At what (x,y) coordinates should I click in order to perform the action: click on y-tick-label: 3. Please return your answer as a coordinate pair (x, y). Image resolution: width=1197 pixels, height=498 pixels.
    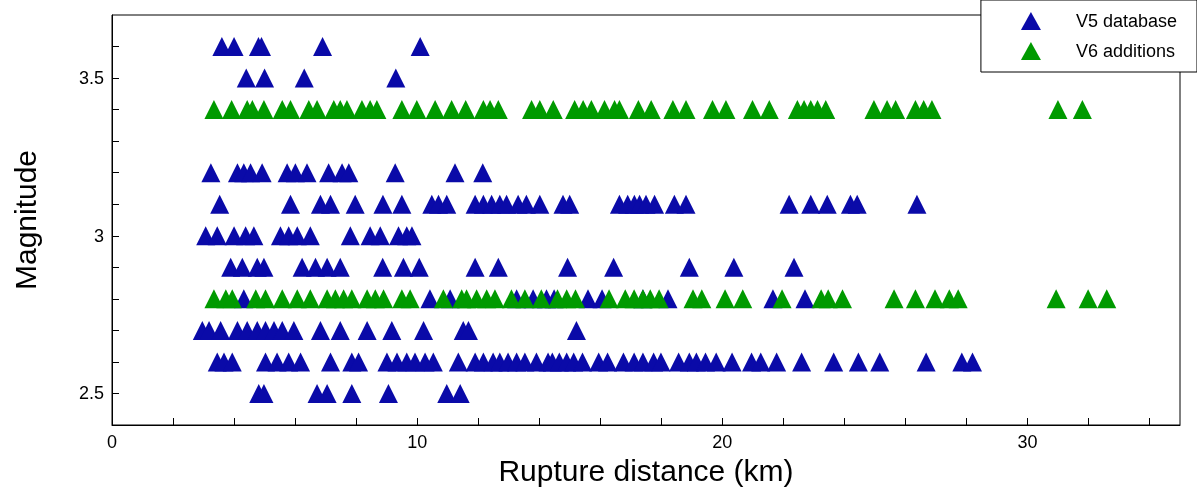
    Looking at the image, I should click on (98, 235).